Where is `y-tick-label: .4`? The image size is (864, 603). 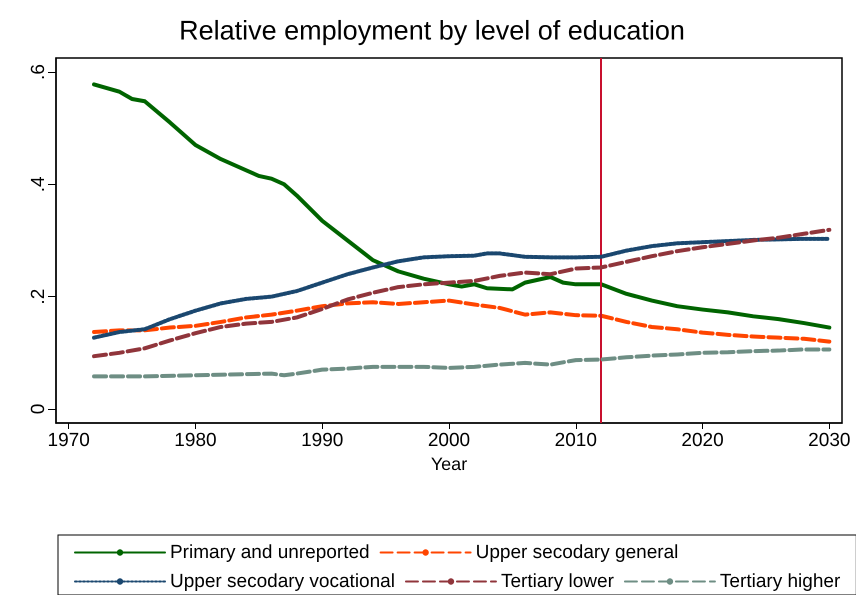
y-tick-label: .4 is located at coordinates (38, 184).